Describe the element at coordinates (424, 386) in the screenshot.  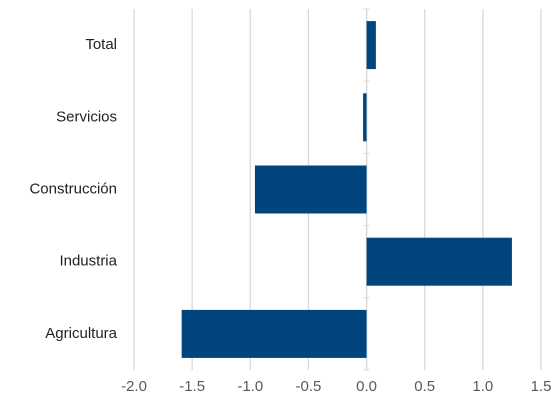
I see `x-tick-label: 0.5` at that location.